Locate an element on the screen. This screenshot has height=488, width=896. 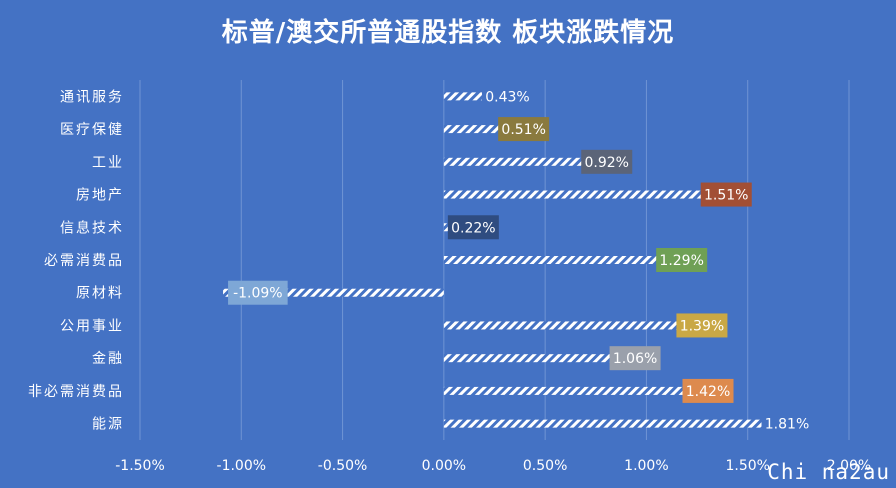
data-label: 1.06% is located at coordinates (635, 359).